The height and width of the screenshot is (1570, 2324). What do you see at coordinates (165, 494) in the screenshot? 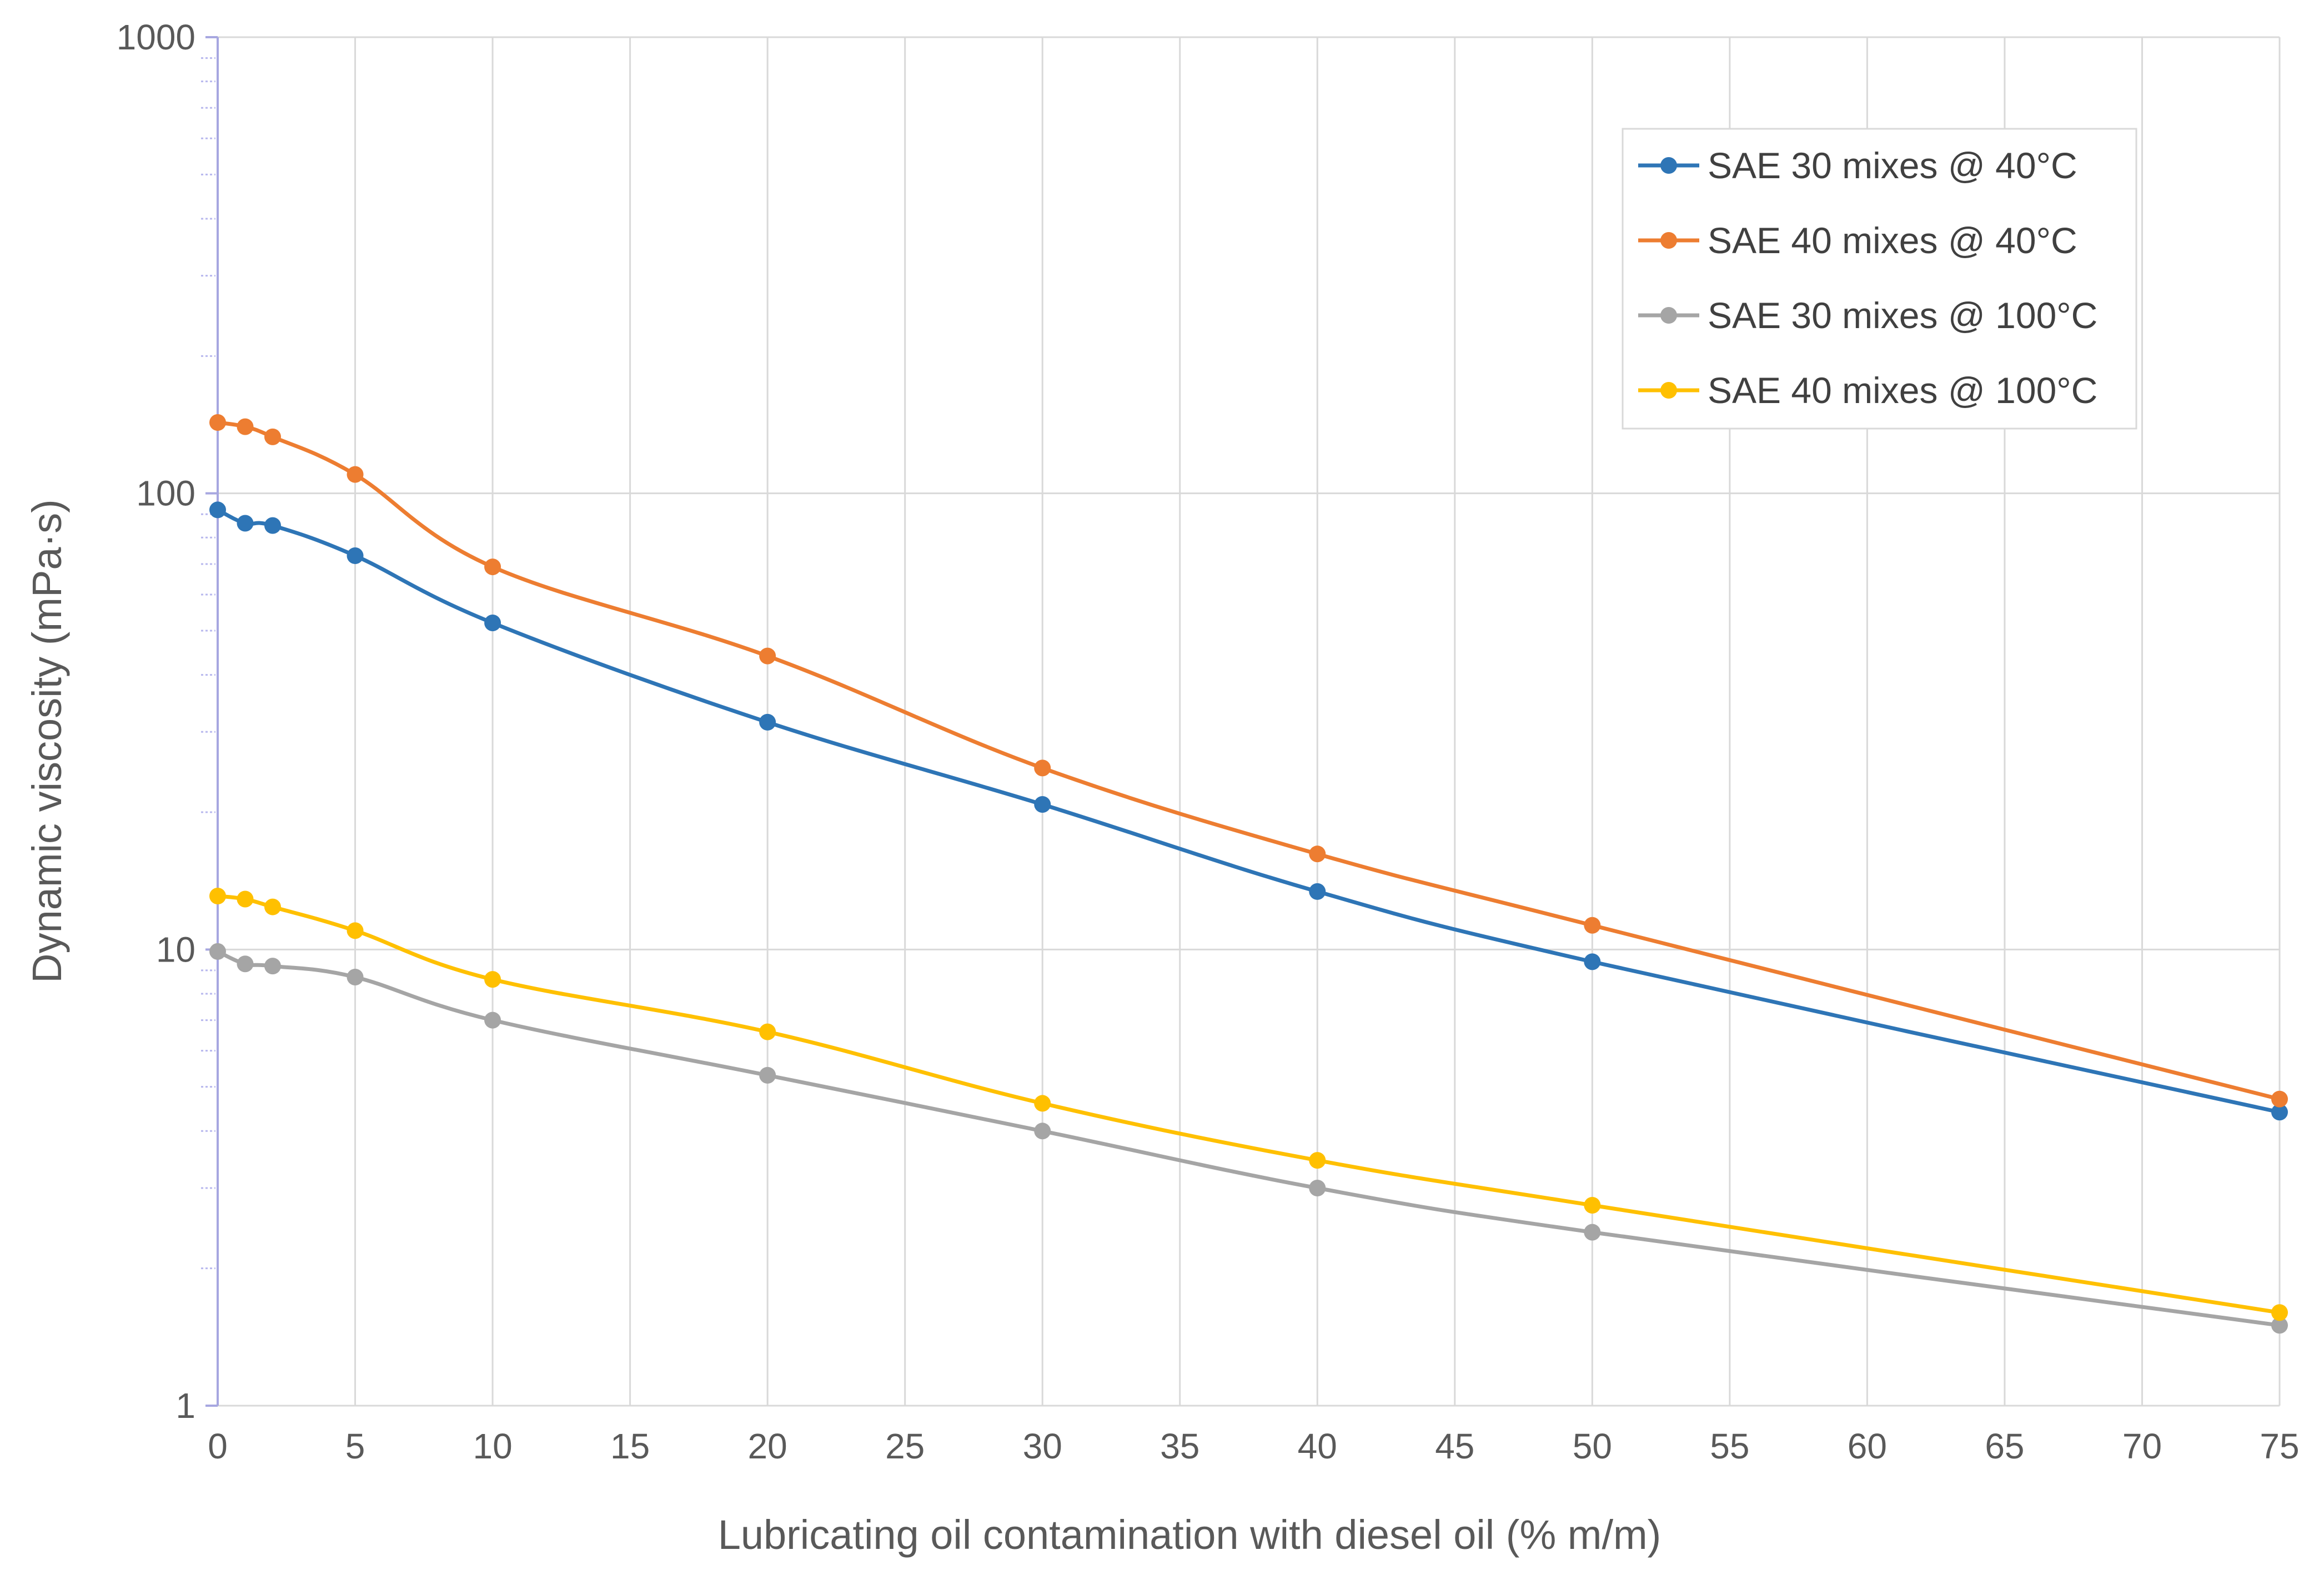
I see `y-tick-label: 100` at bounding box center [165, 494].